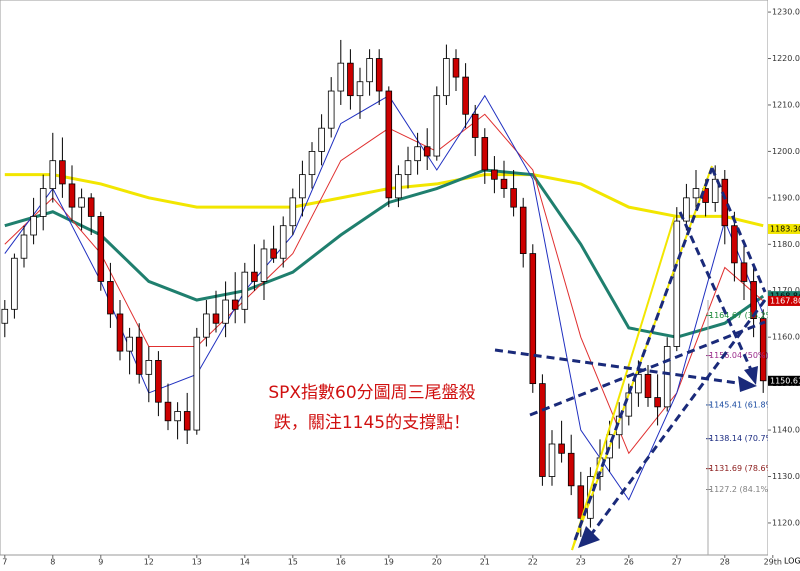 The width and height of the screenshot is (800, 571). I want to click on x-tick-label: 22, so click(533, 562).